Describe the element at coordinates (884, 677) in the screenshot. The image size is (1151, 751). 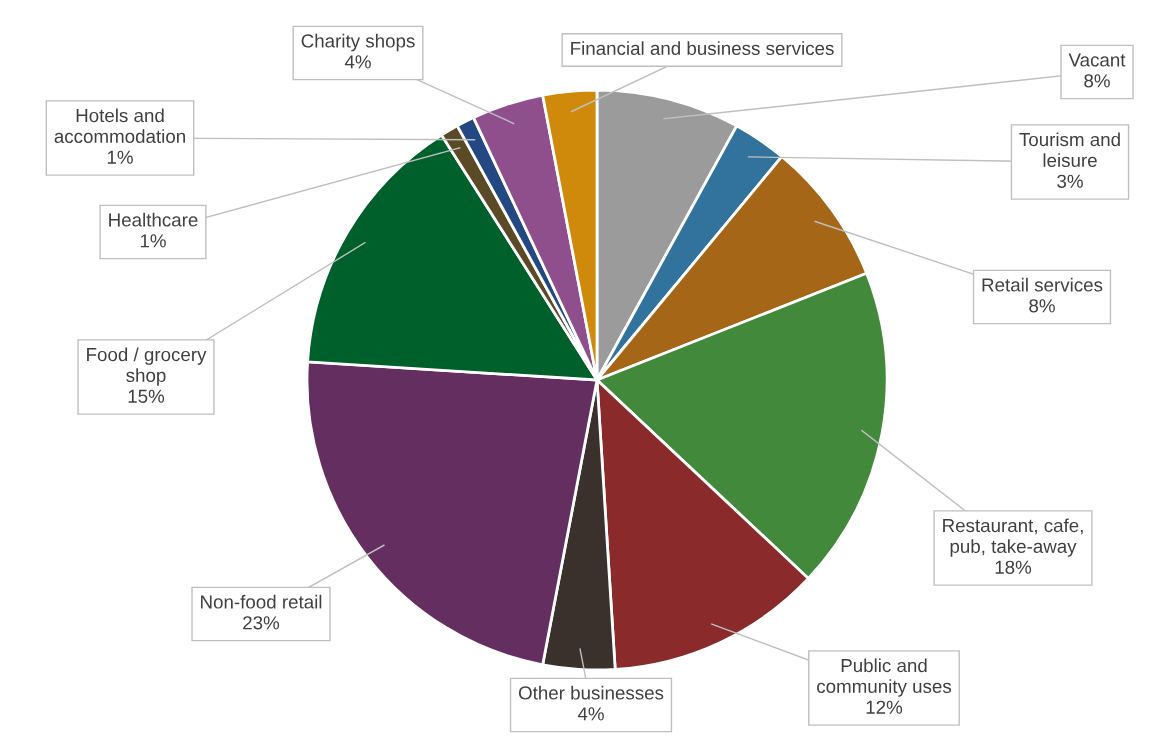
I see `slice-label: Public and community uses` at that location.